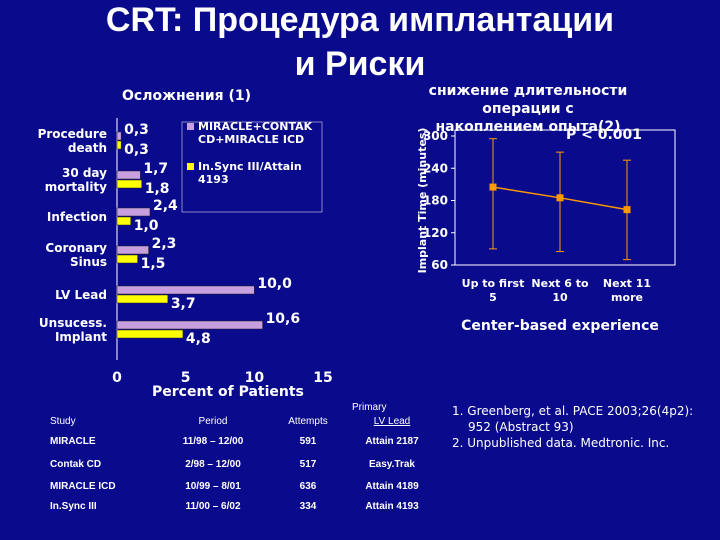 The image size is (720, 540). I want to click on bar-legend-frame, so click(252, 167).